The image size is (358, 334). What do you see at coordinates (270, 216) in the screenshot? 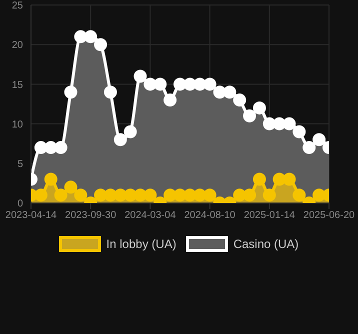
I see `x-tick-label: 2025-01-14` at bounding box center [270, 216].